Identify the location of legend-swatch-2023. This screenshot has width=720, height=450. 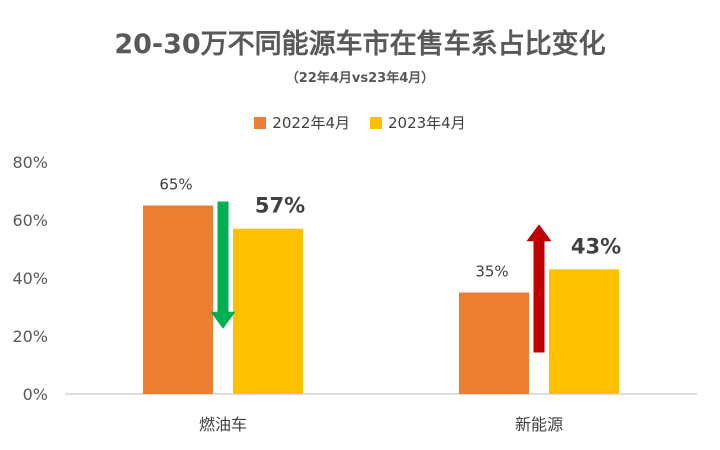
(376, 122).